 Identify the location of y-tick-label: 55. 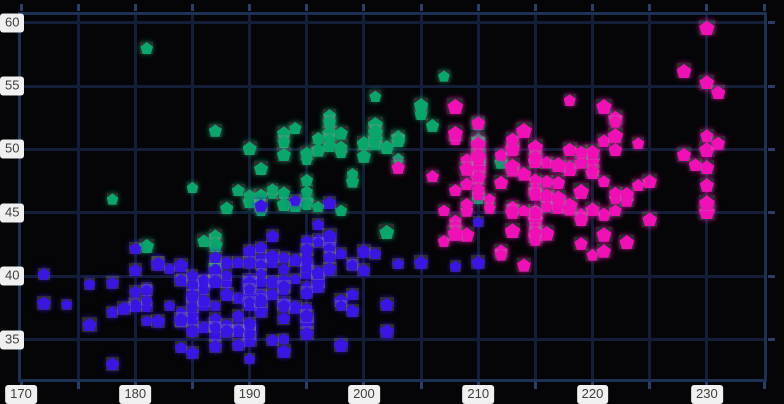
(12, 86).